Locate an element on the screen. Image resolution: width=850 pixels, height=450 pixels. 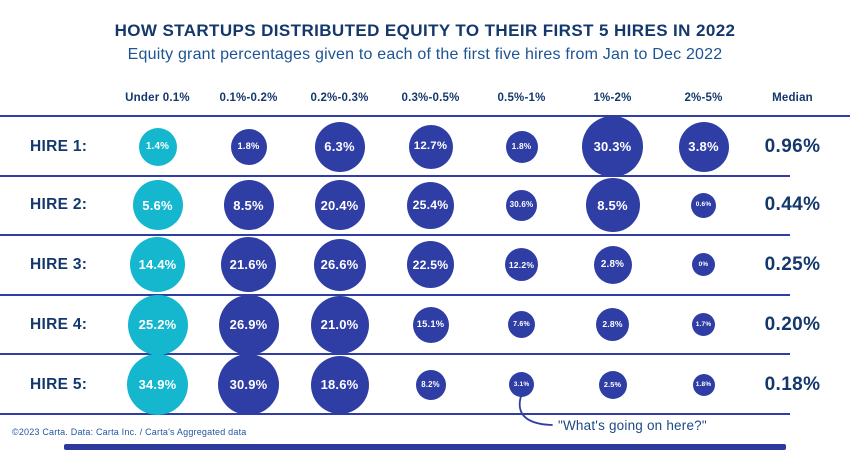
bubble-value: 2.8% is located at coordinates (612, 324).